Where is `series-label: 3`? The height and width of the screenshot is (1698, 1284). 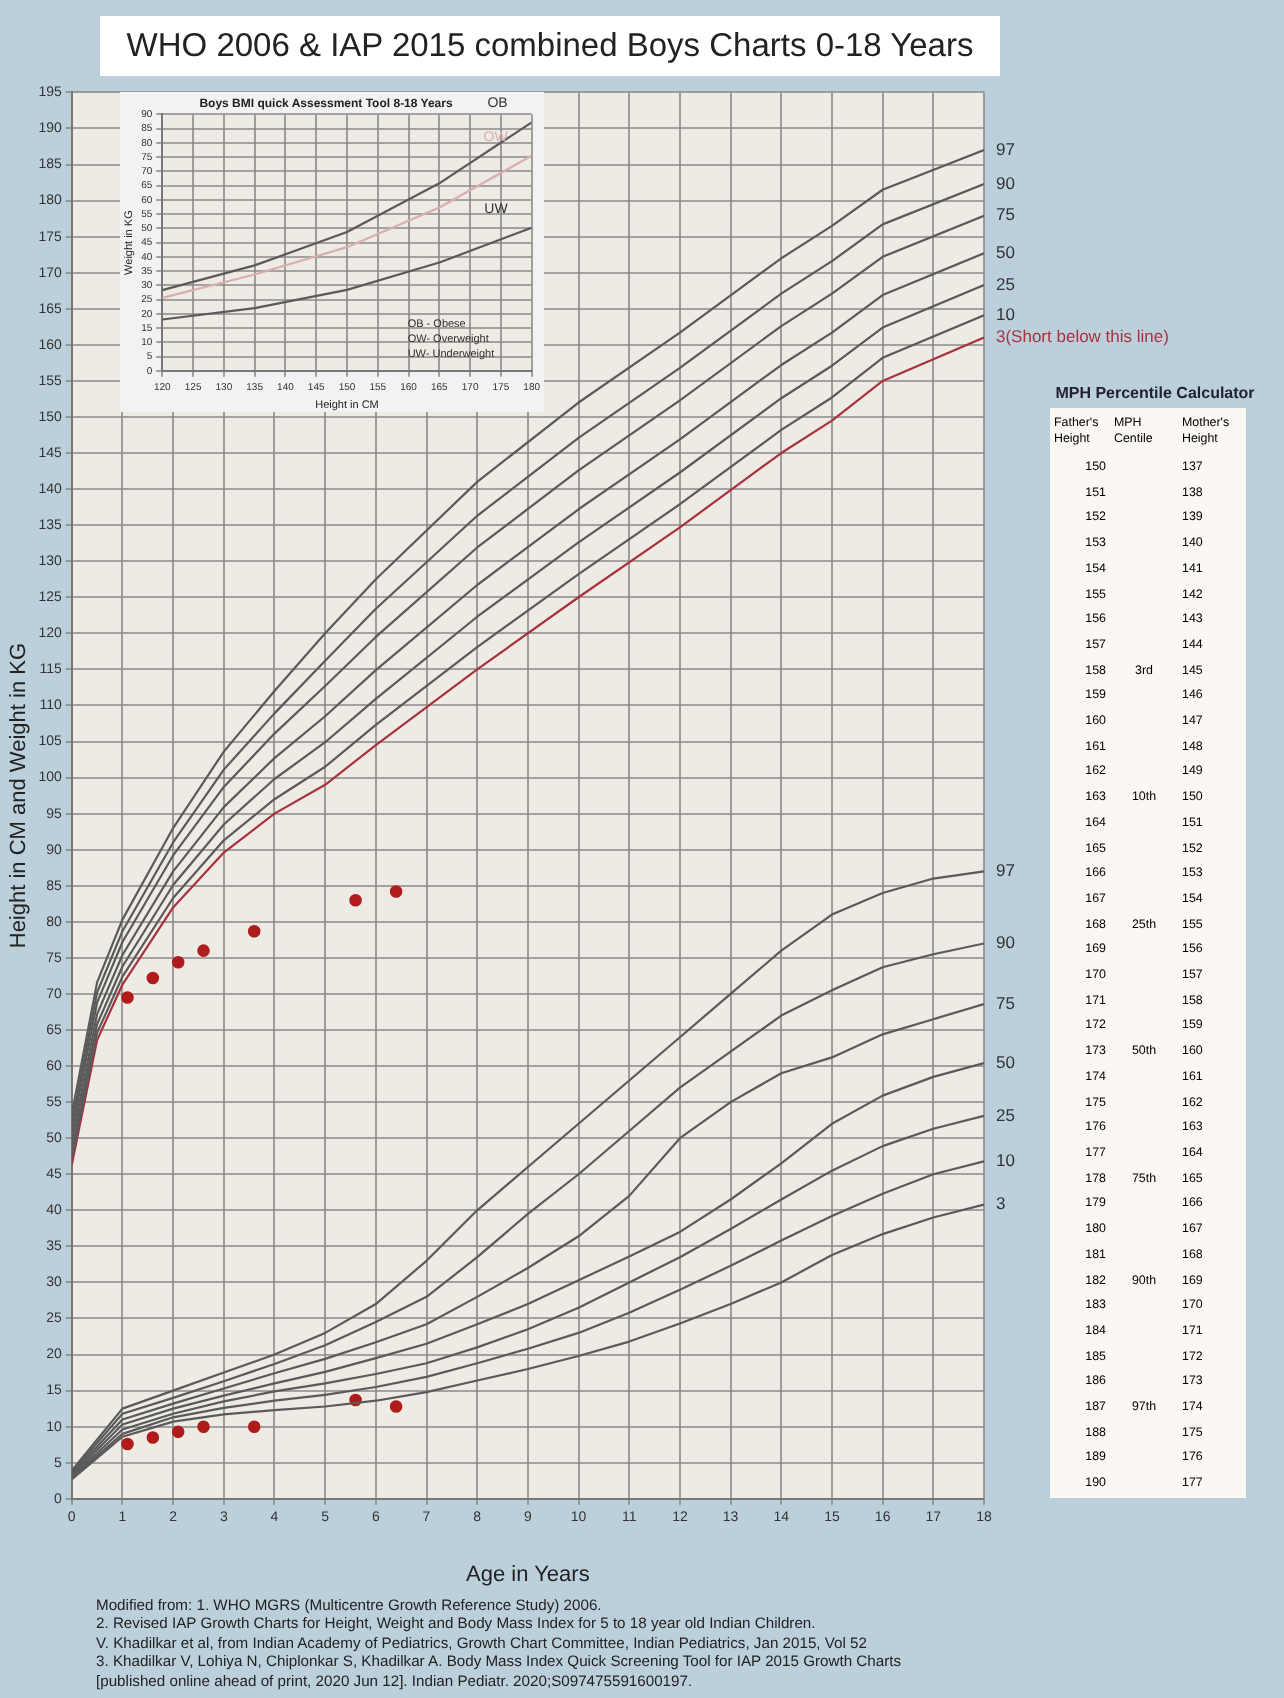
series-label: 3 is located at coordinates (1001, 1203).